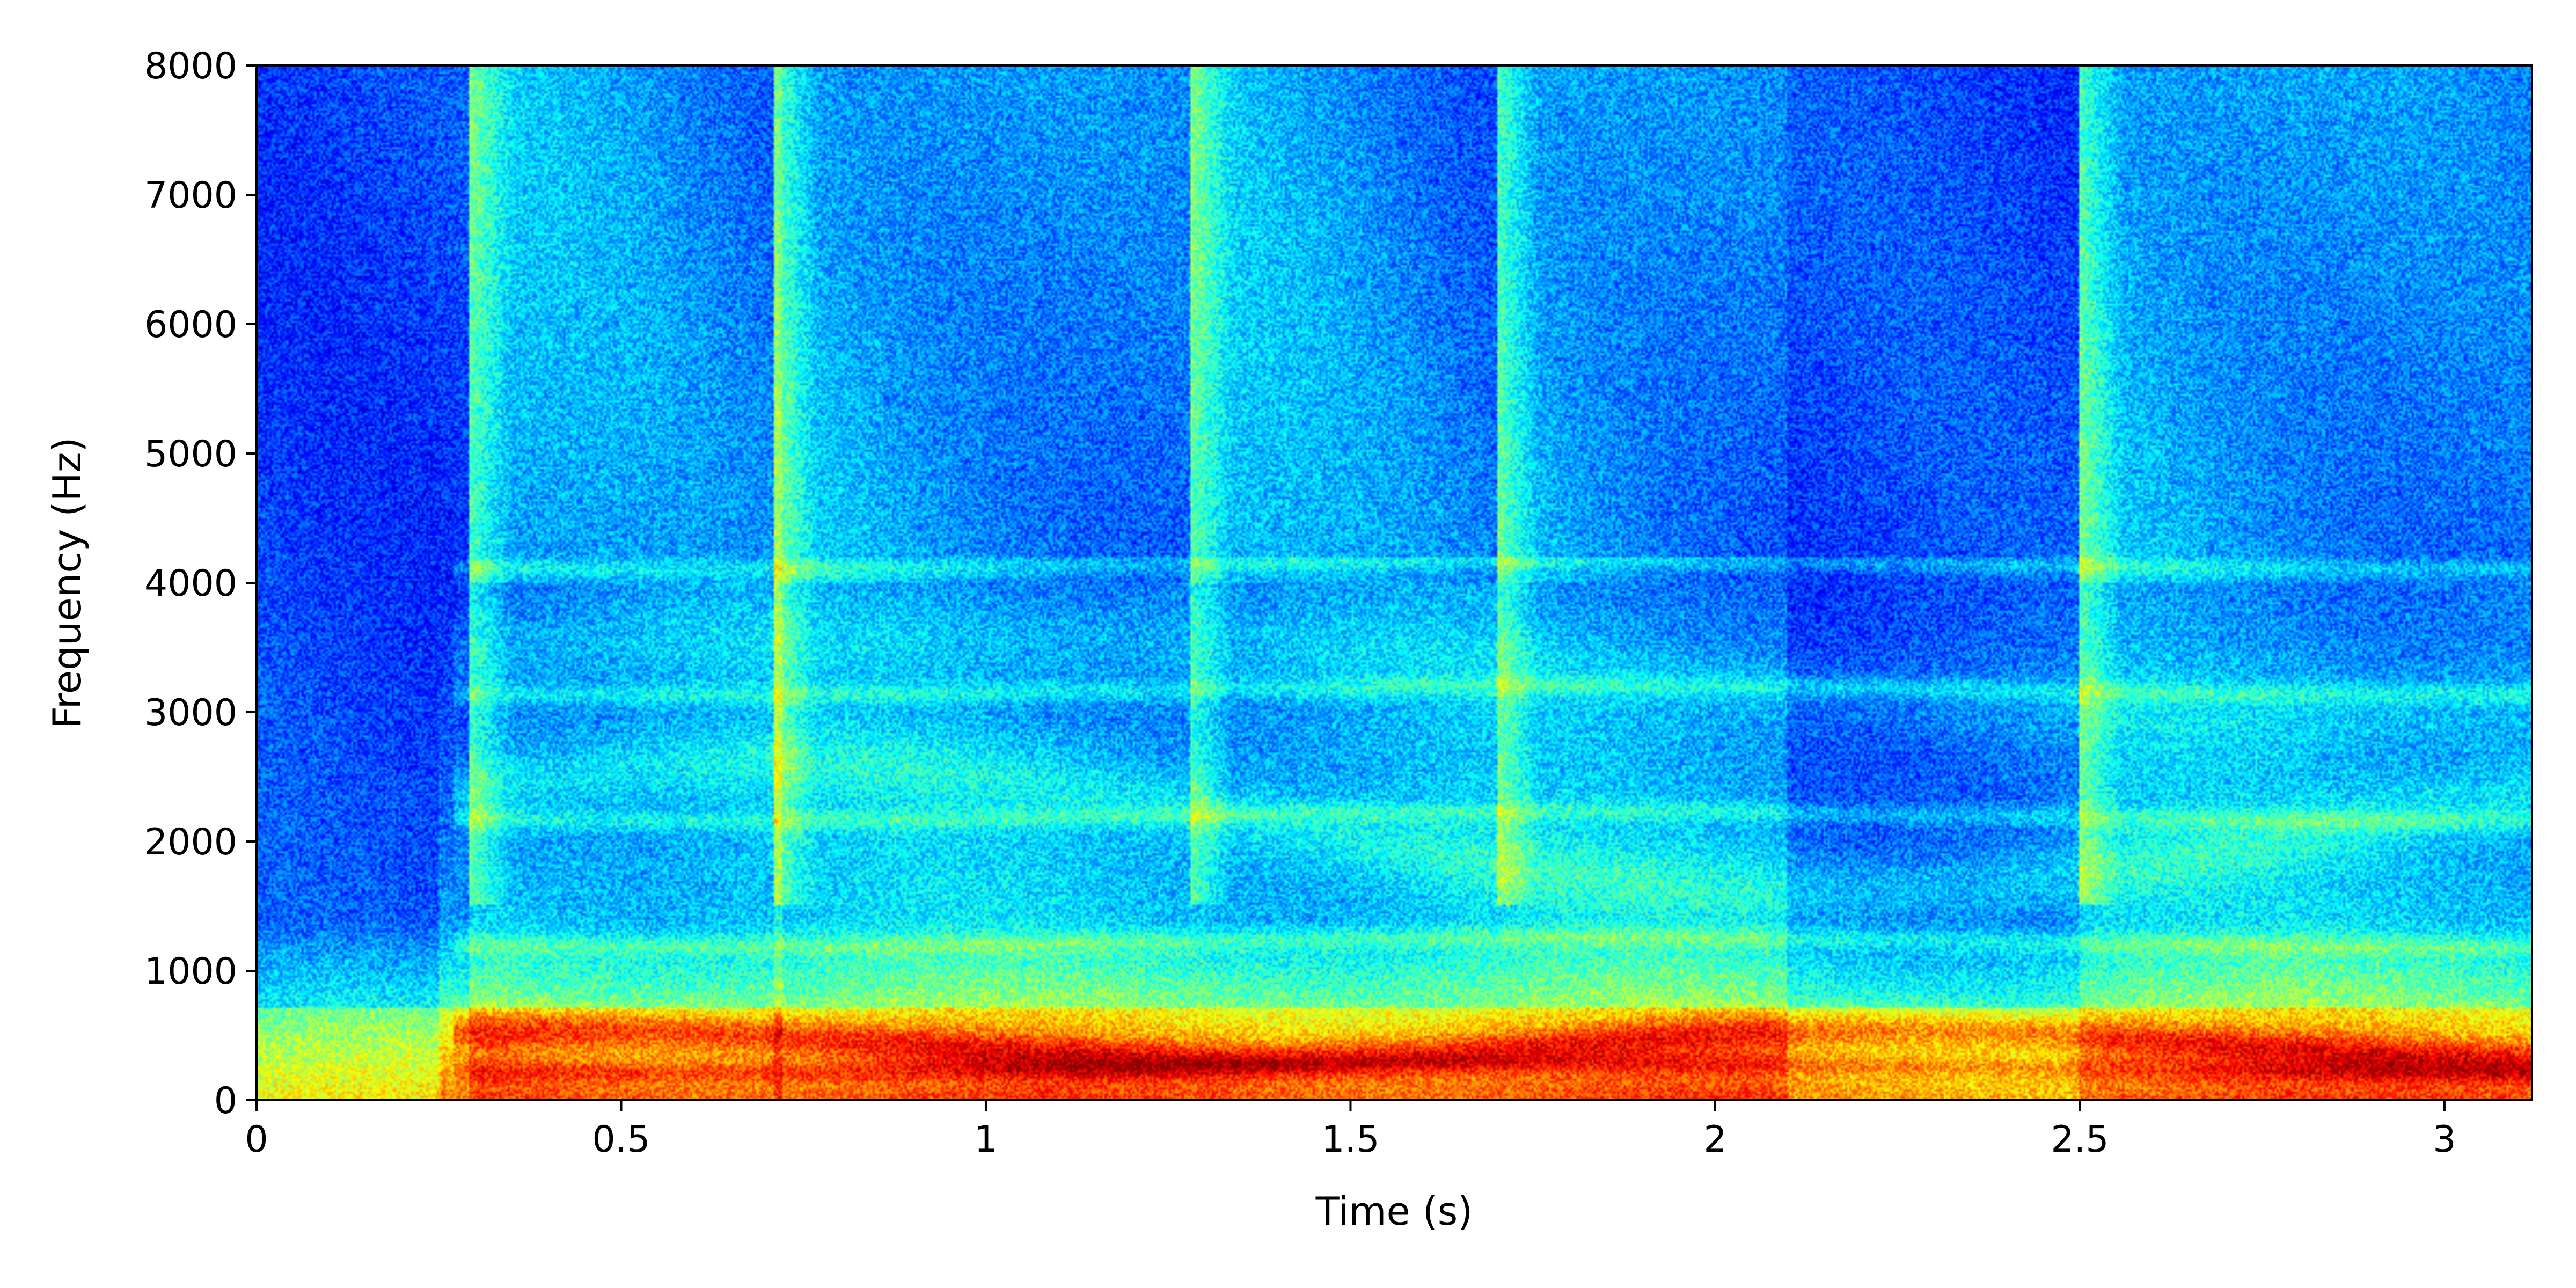  I want to click on y-tick-label: 8000, so click(190, 66).